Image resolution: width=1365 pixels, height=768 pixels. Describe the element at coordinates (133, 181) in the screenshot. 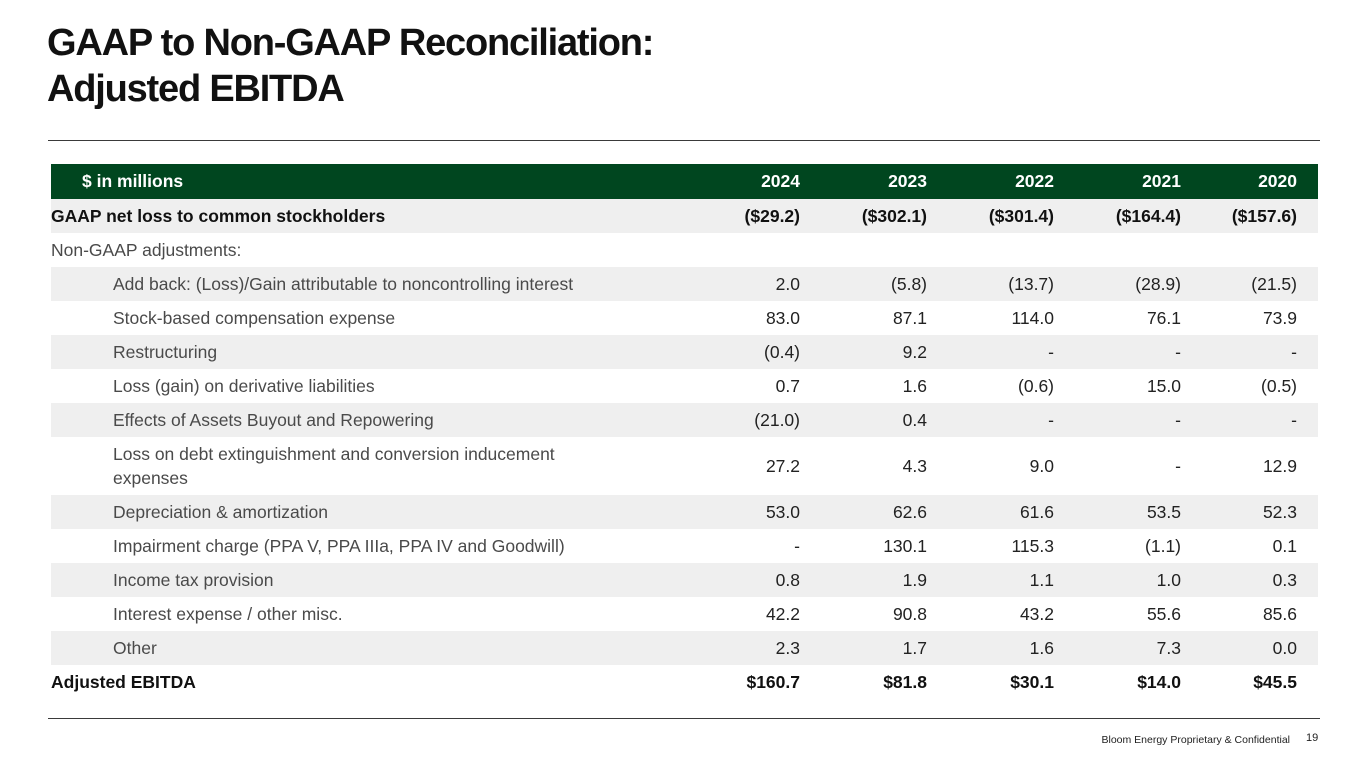

I see `column-header-units: $ in millions` at that location.